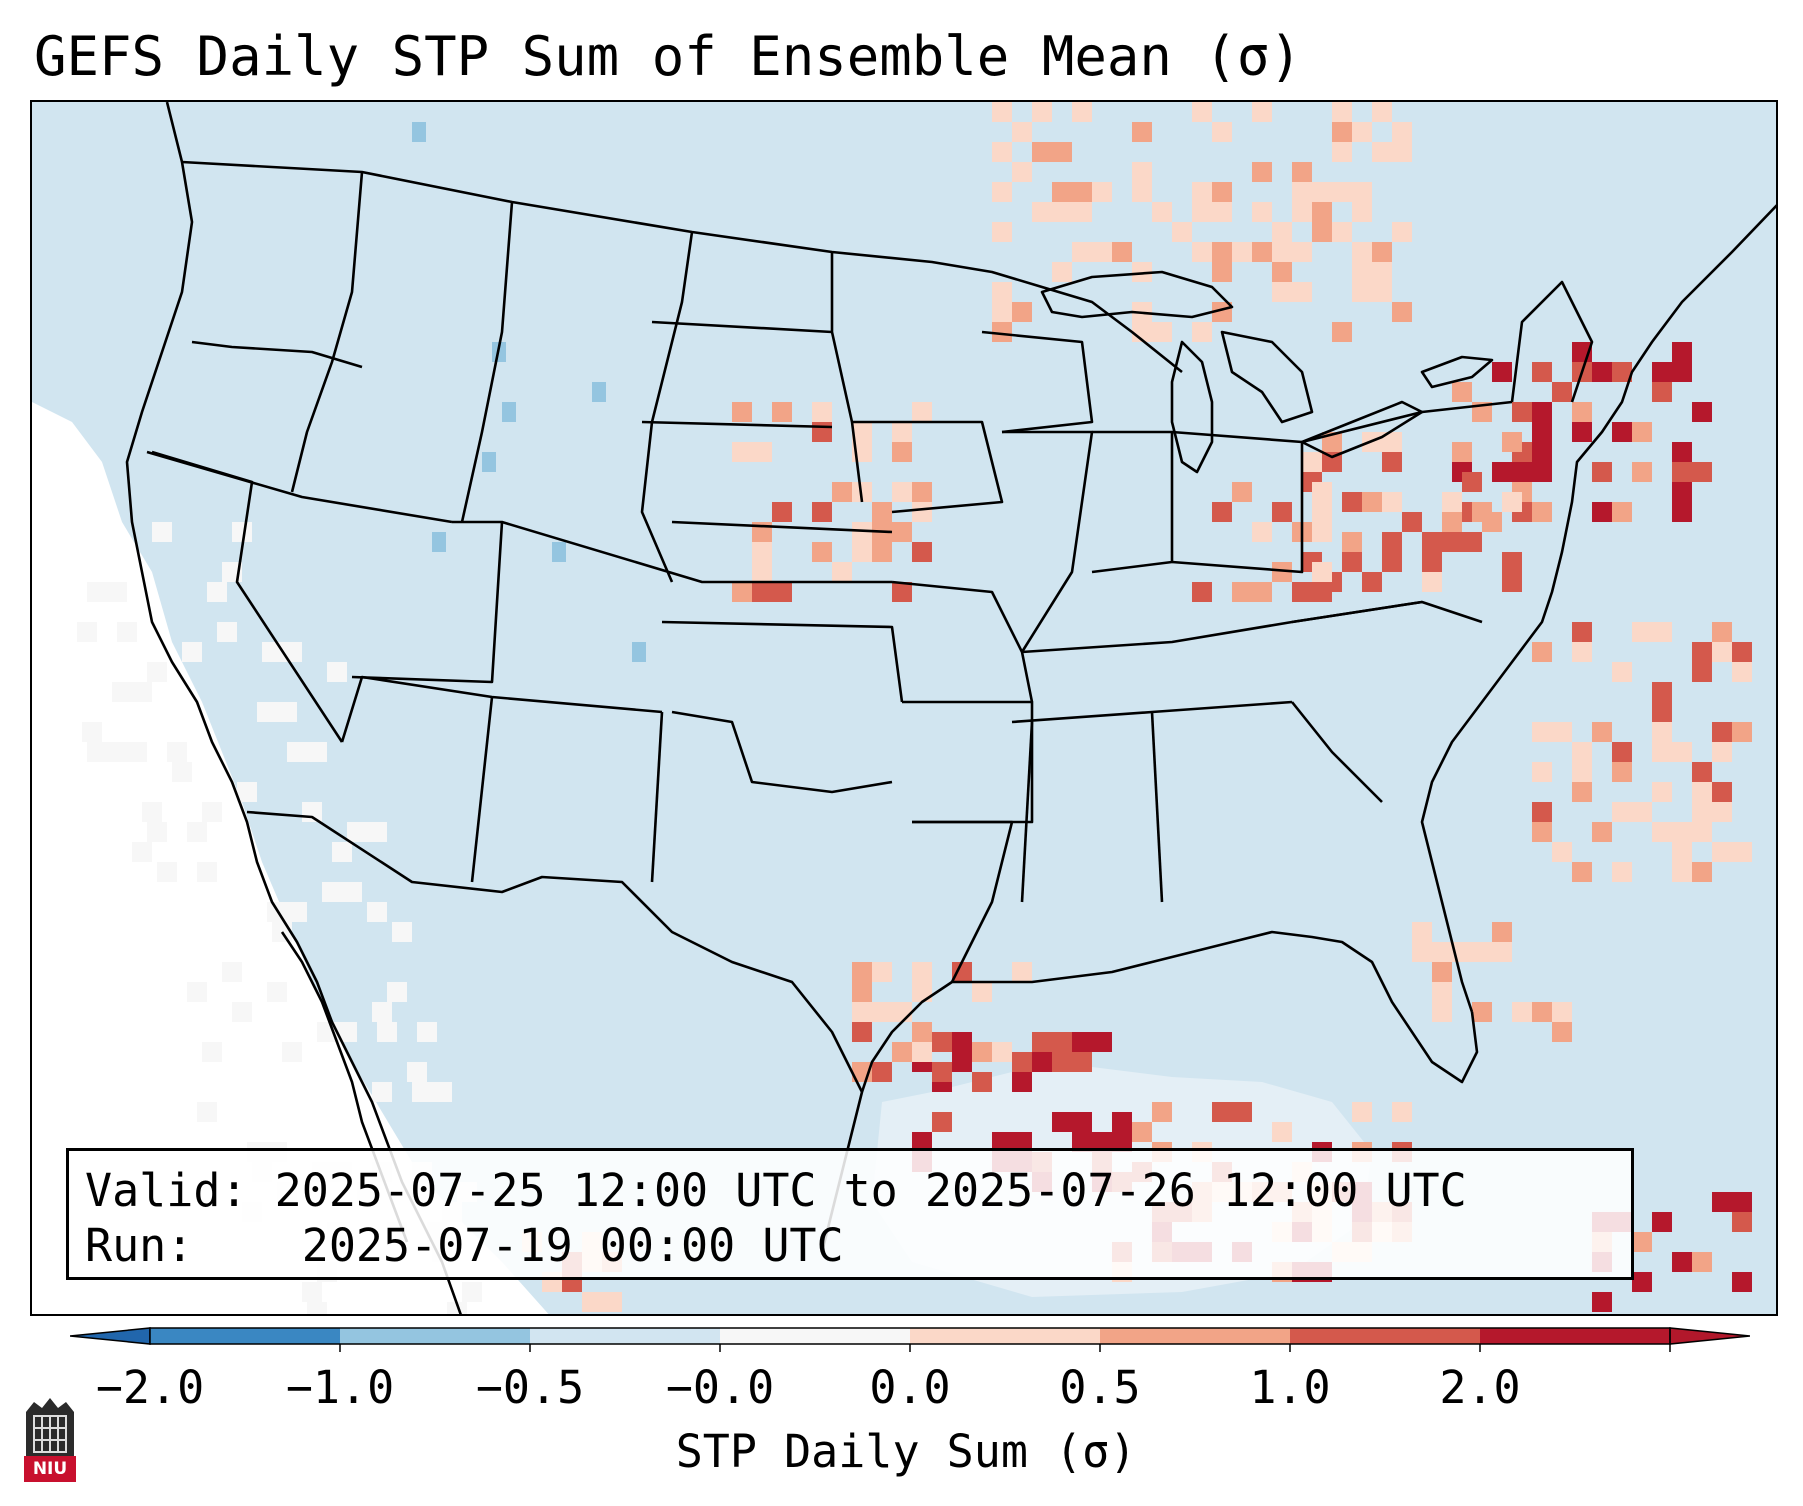 The image size is (1803, 1506). What do you see at coordinates (150, 1387) in the screenshot?
I see `colorbar-tick-label: −2.0` at bounding box center [150, 1387].